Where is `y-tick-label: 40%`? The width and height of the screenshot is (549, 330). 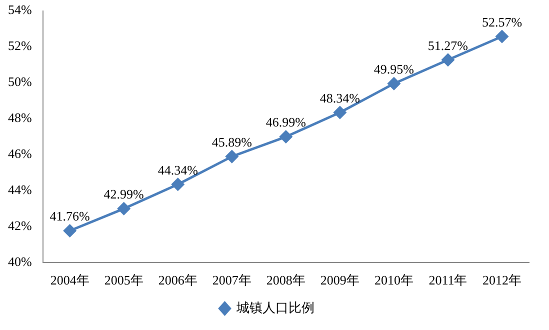 y-tick-label: 40% is located at coordinates (20, 261).